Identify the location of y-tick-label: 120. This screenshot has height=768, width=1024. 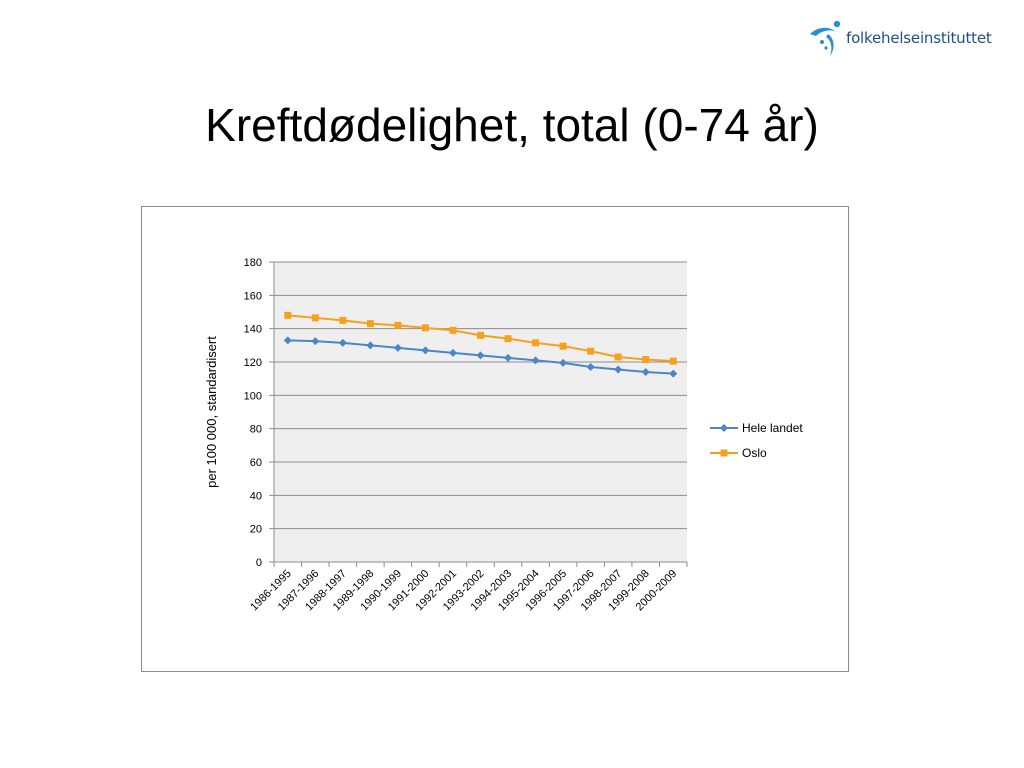
(253, 363).